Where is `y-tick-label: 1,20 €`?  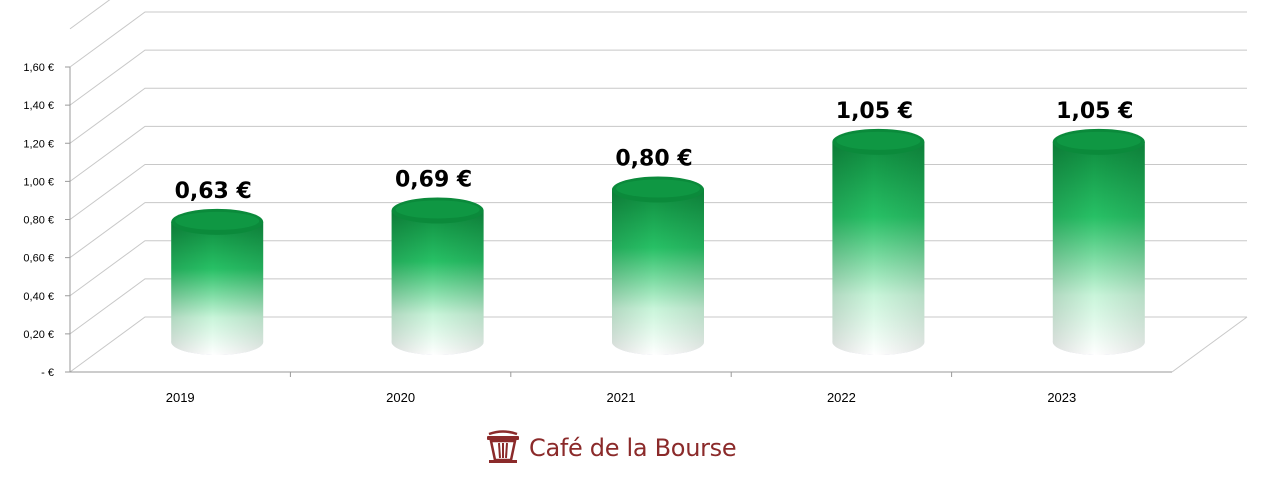
y-tick-label: 1,20 € is located at coordinates (38, 144).